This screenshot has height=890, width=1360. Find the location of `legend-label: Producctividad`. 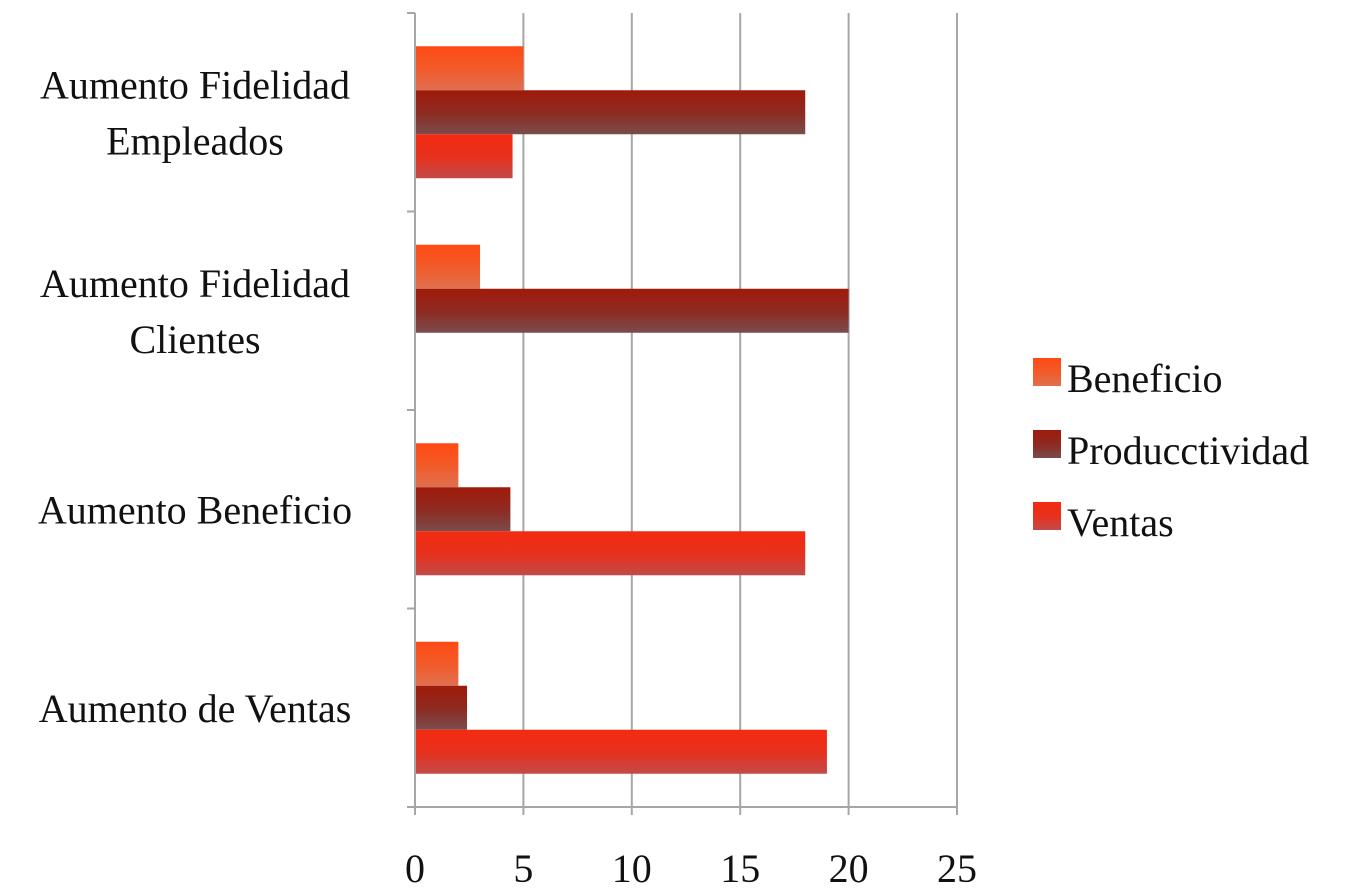

legend-label: Producctividad is located at coordinates (1188, 450).